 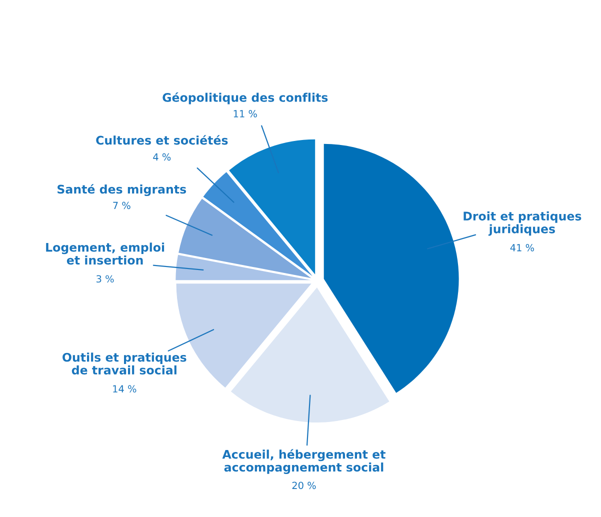 What do you see at coordinates (124, 389) in the screenshot?
I see `data-label: 14 %` at bounding box center [124, 389].